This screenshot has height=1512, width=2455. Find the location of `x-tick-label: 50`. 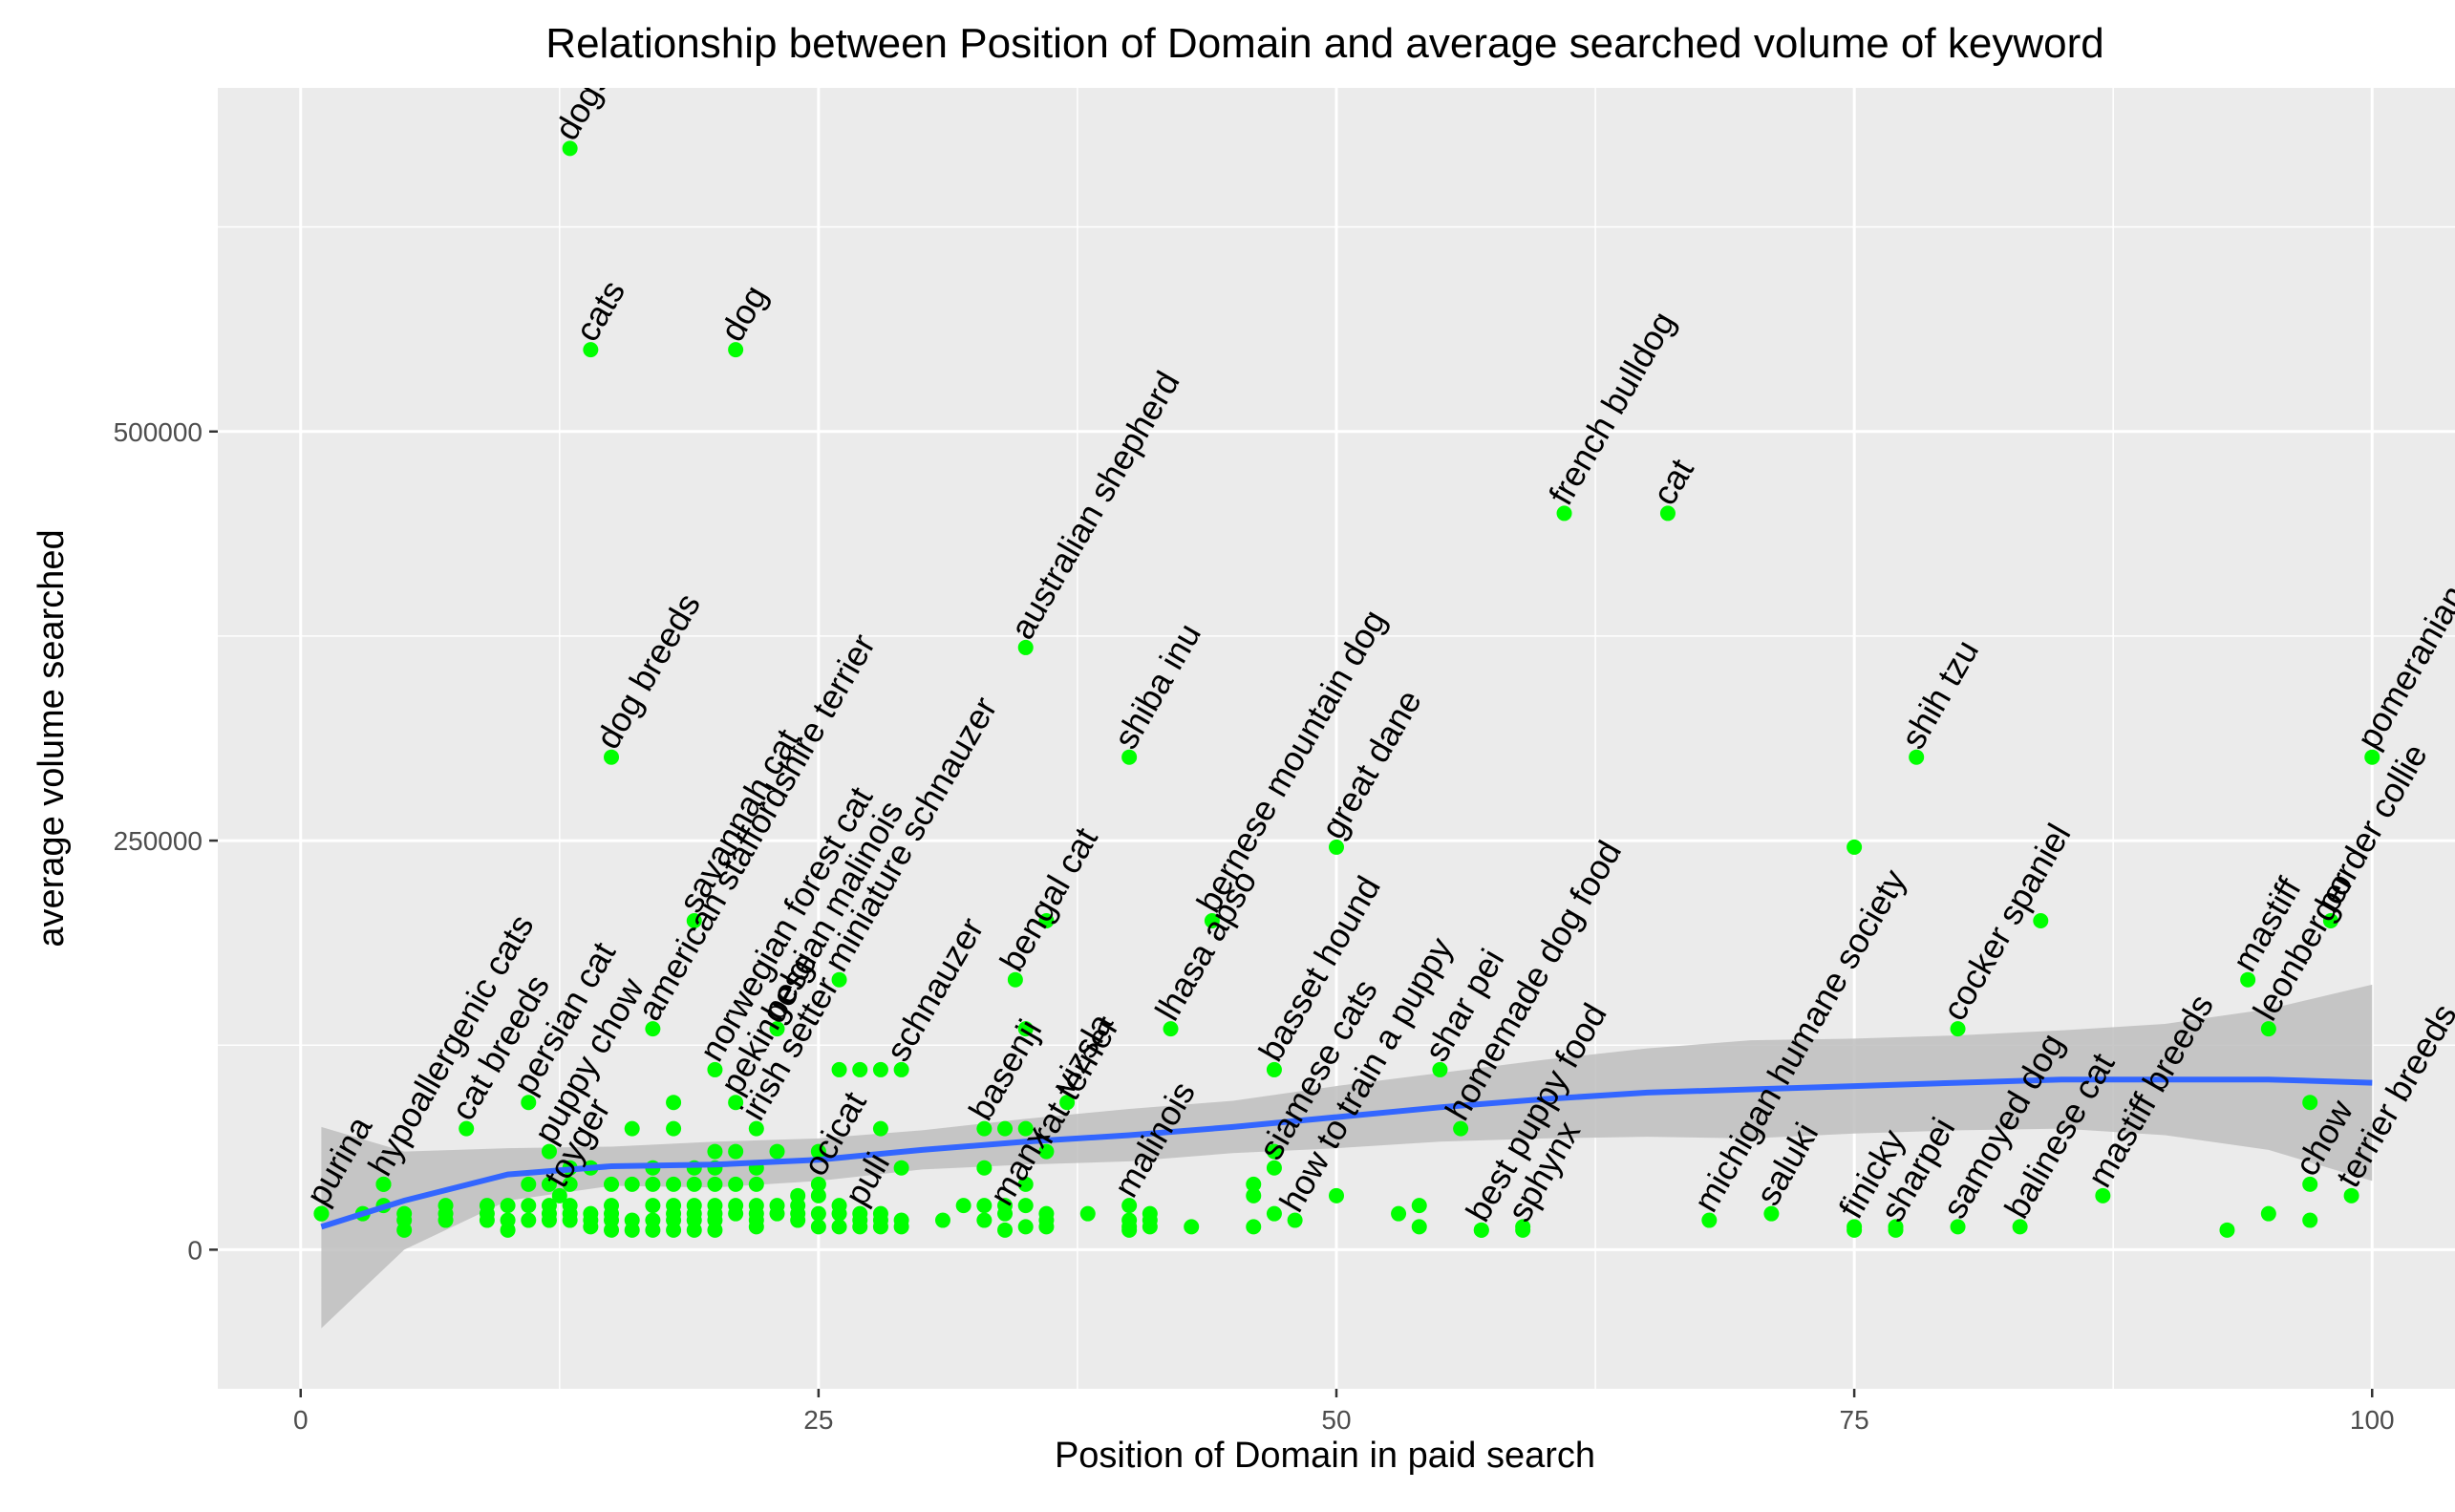

x-tick-label: 50 is located at coordinates (1336, 1420).